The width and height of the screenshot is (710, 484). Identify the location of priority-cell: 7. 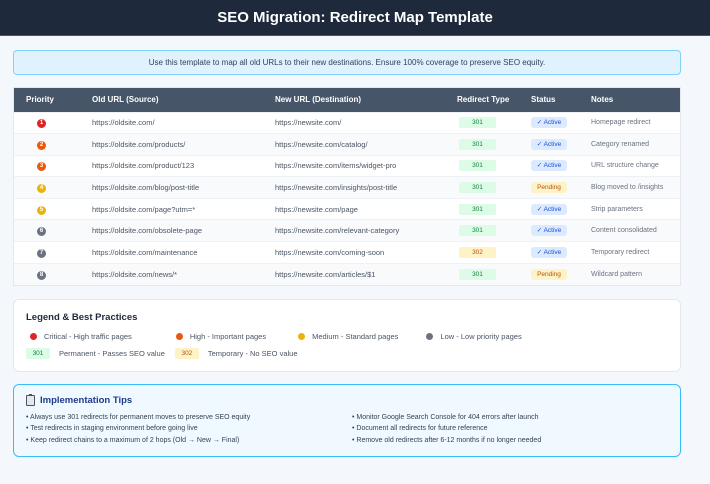
(53, 253).